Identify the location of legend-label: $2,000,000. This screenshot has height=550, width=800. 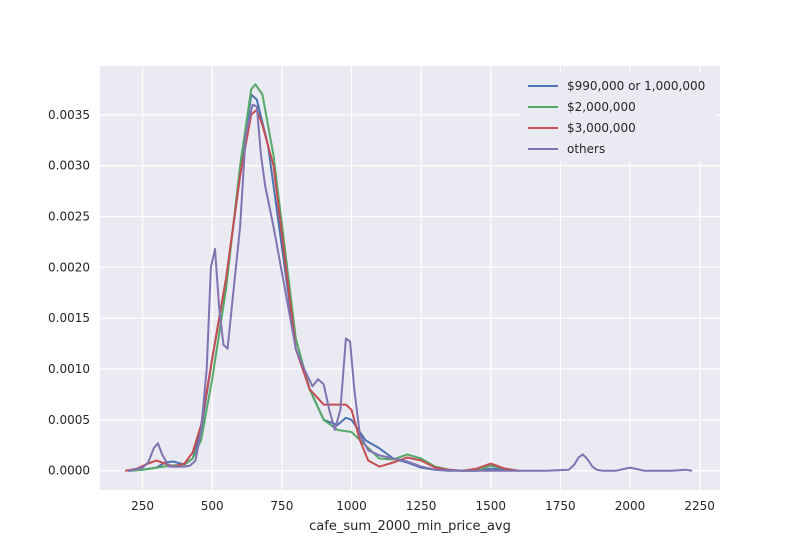
(601, 107).